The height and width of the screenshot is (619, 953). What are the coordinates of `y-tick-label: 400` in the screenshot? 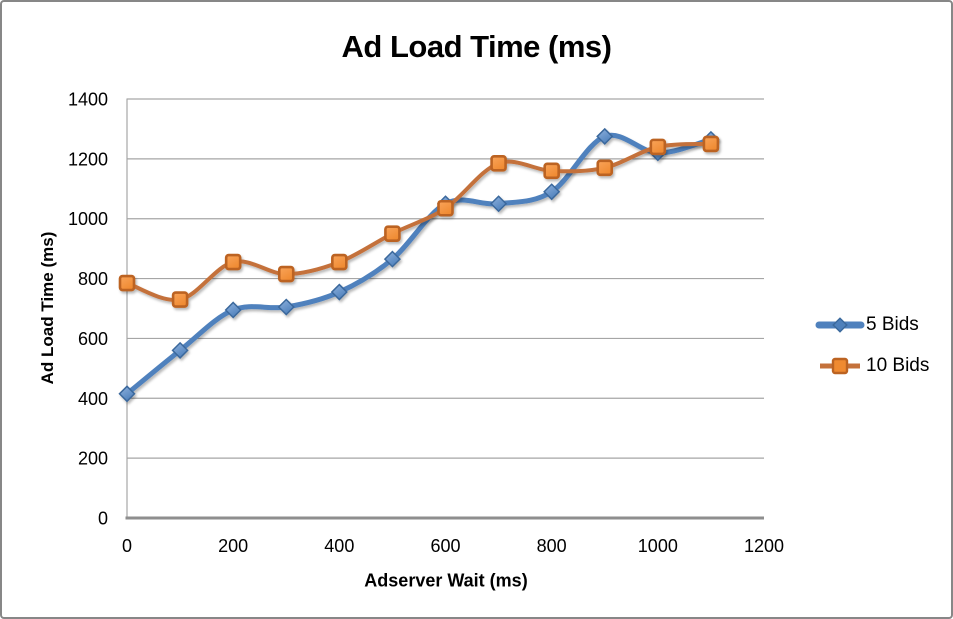 It's located at (93, 399).